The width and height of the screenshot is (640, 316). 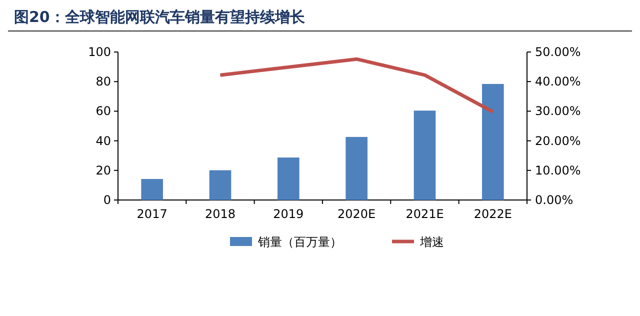 I want to click on y2-tick-label: 0.00%, so click(x=554, y=200).